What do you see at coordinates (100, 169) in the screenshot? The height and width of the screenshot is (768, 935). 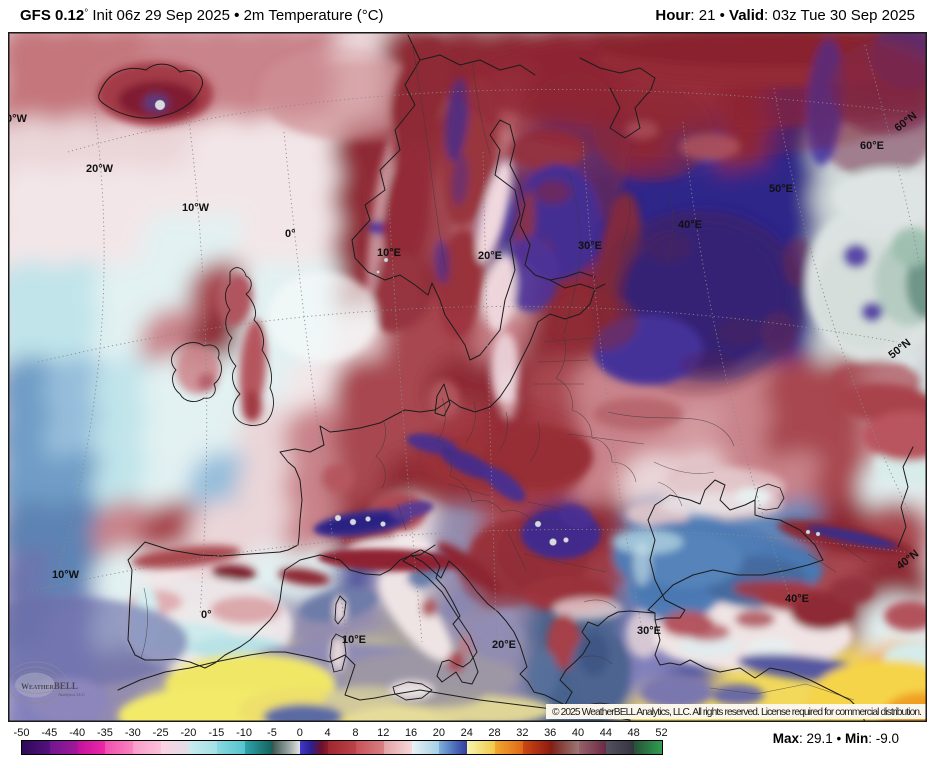 I see `svg-text: 20°W` at bounding box center [100, 169].